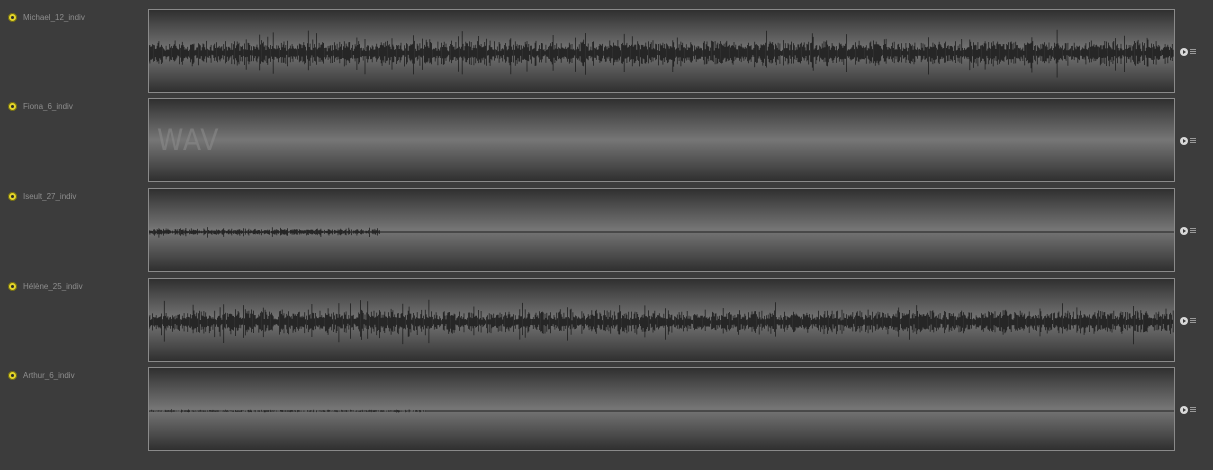  I want to click on track-name: Arthur_6_indiv, so click(49, 375).